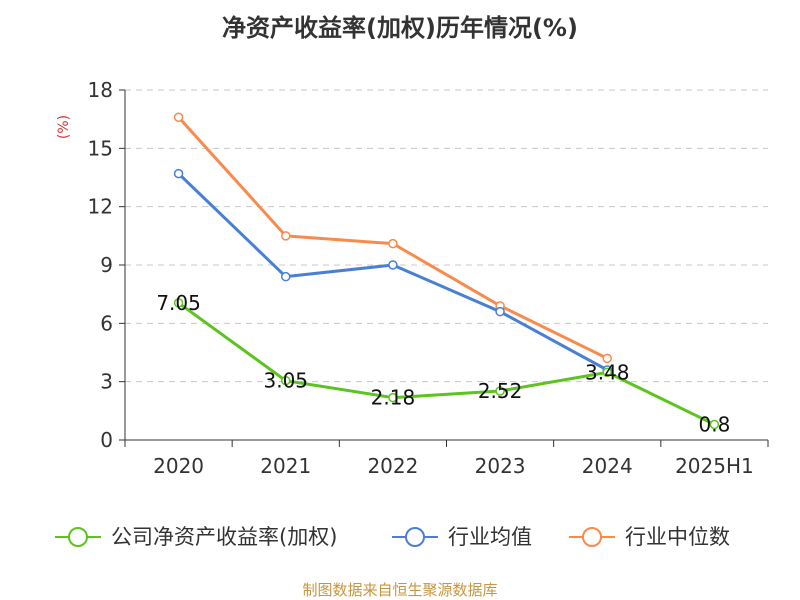 This screenshot has height=600, width=800. What do you see at coordinates (399, 590) in the screenshot?
I see `source-note: 制图数据来自恒生聚源数据库` at bounding box center [399, 590].